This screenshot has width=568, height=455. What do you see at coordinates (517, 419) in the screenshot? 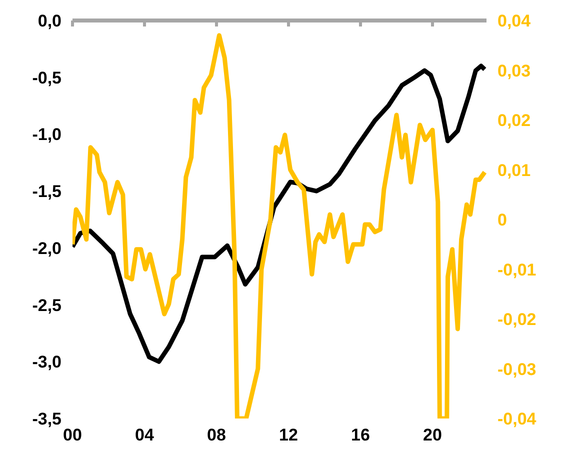
I see `y2-tick-label: -0,04` at bounding box center [517, 419].